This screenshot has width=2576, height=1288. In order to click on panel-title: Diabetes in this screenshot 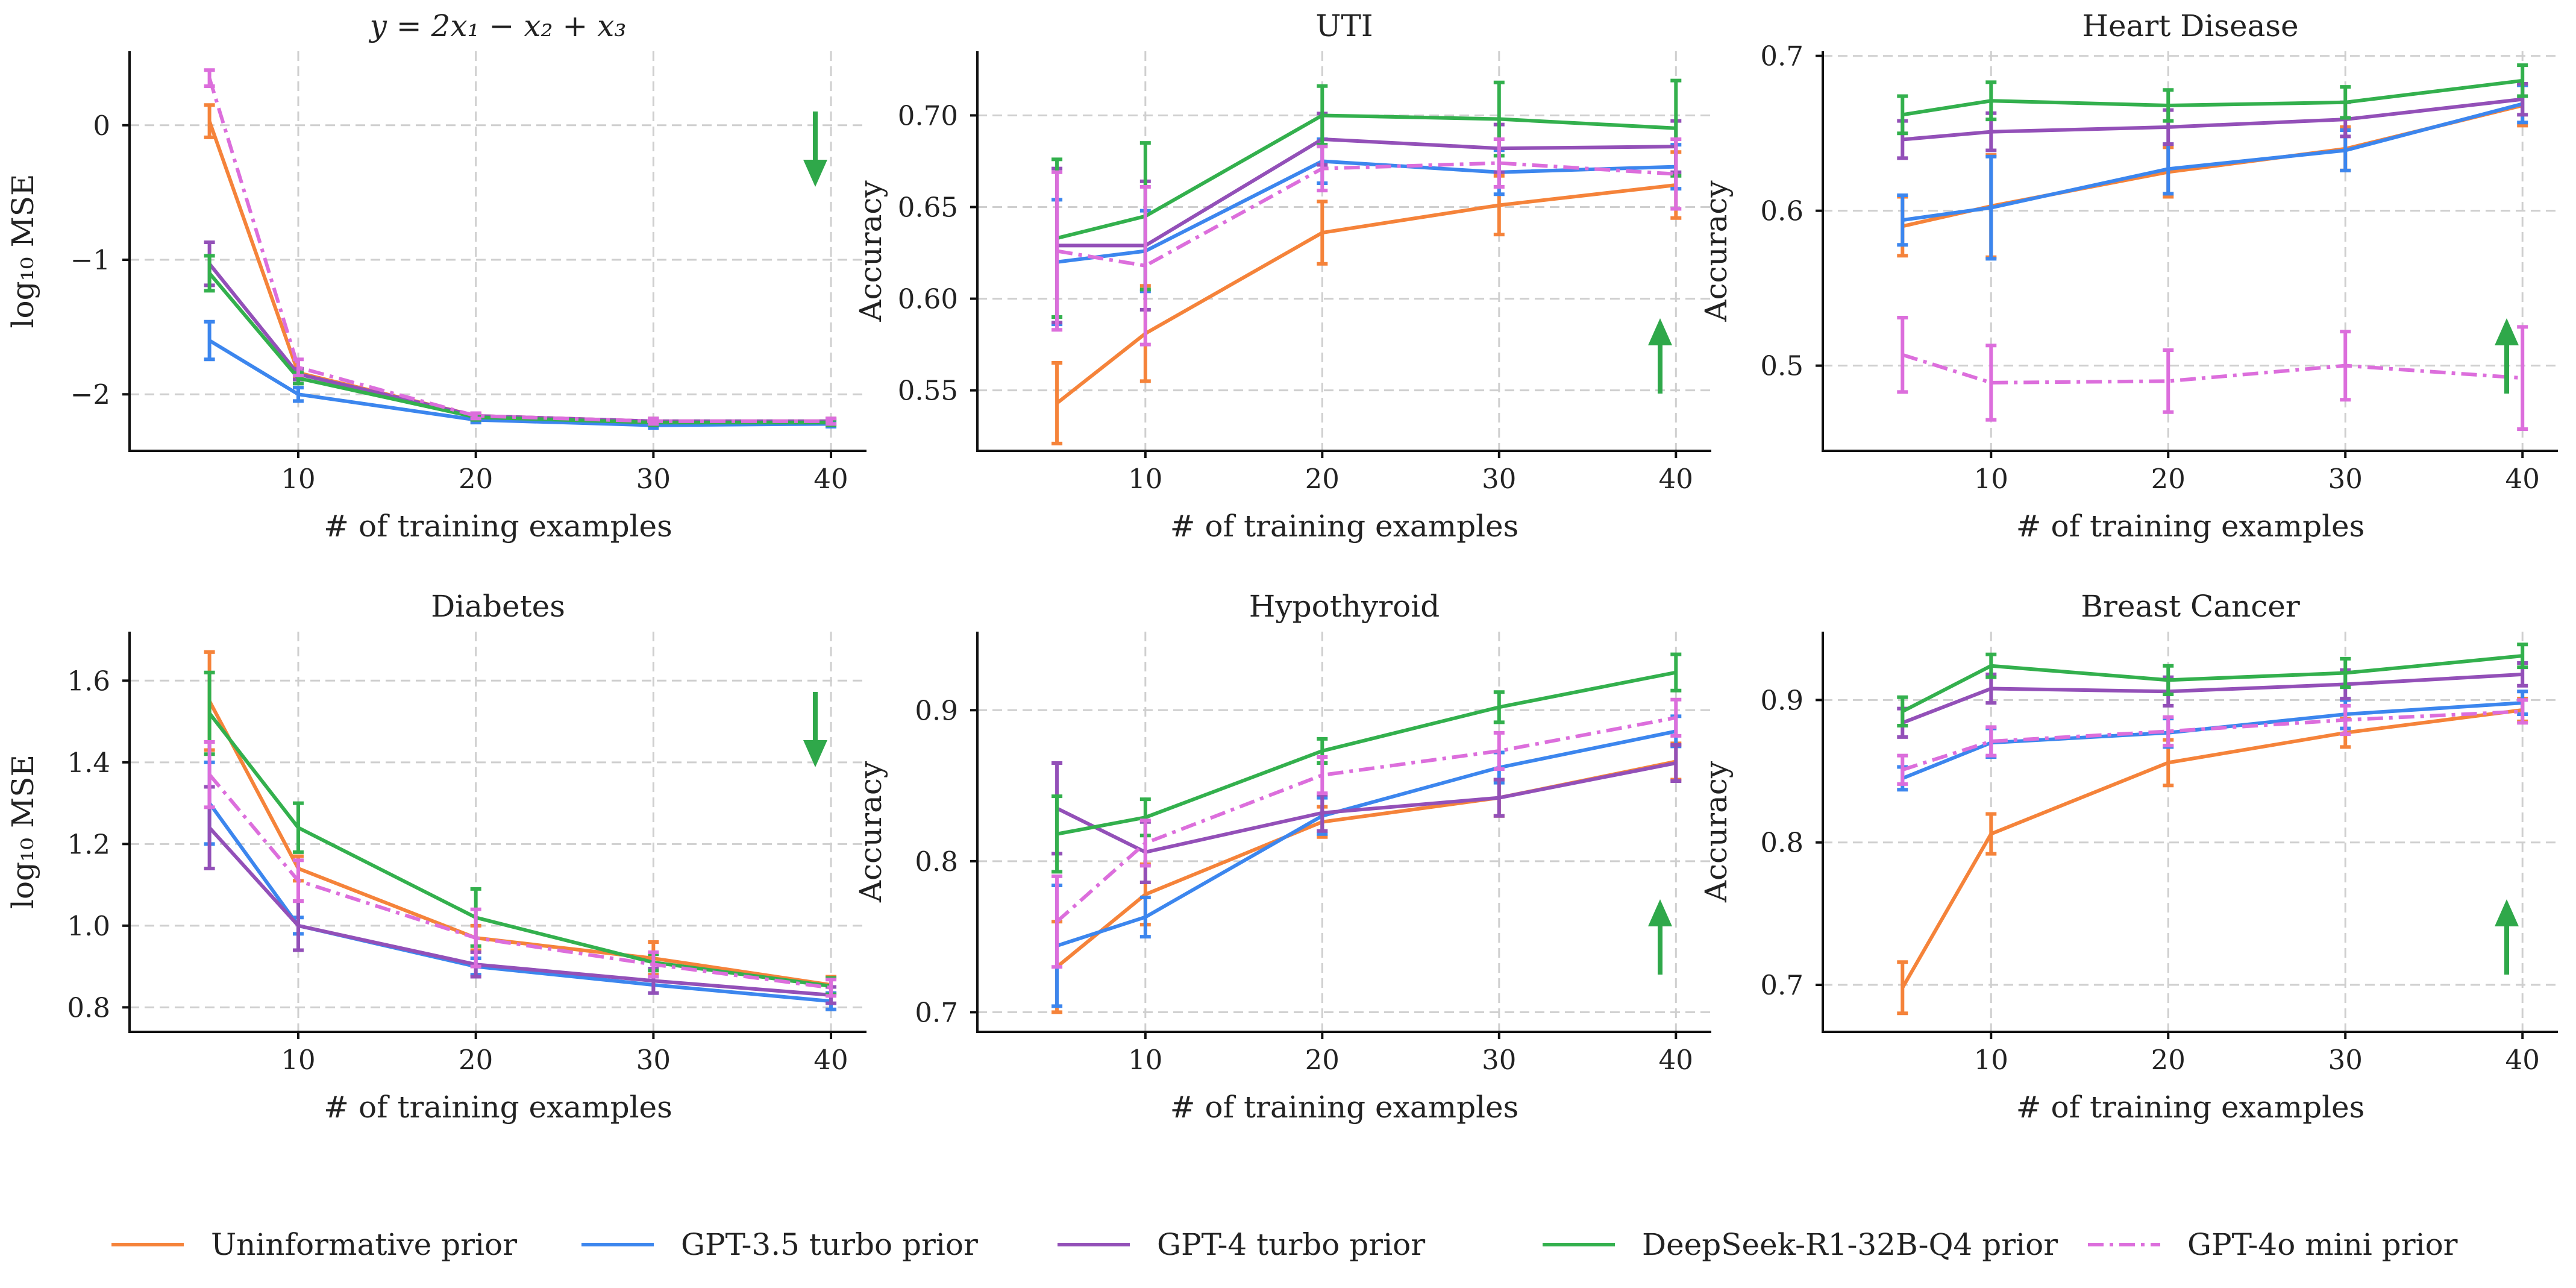, I will do `click(498, 606)`.